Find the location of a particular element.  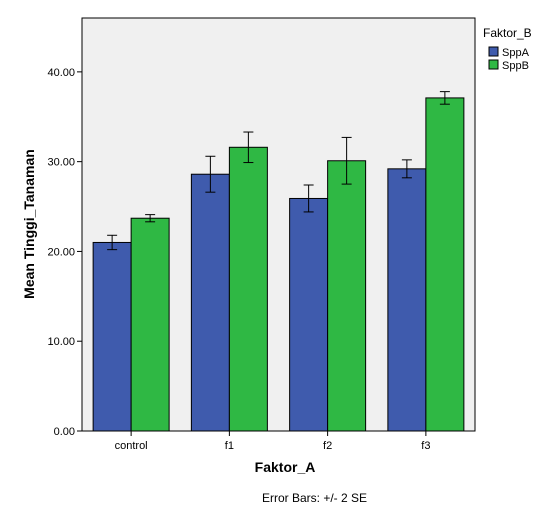

x-axis: control f1 f2 f3 is located at coordinates (272, 441).